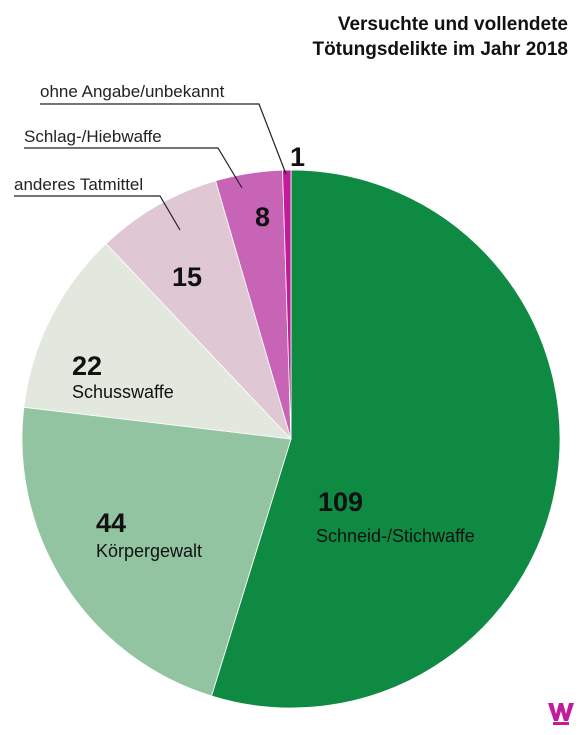 Image resolution: width=582 pixels, height=735 pixels. What do you see at coordinates (149, 551) in the screenshot?
I see `slice-name-label-1: Körpergewalt` at bounding box center [149, 551].